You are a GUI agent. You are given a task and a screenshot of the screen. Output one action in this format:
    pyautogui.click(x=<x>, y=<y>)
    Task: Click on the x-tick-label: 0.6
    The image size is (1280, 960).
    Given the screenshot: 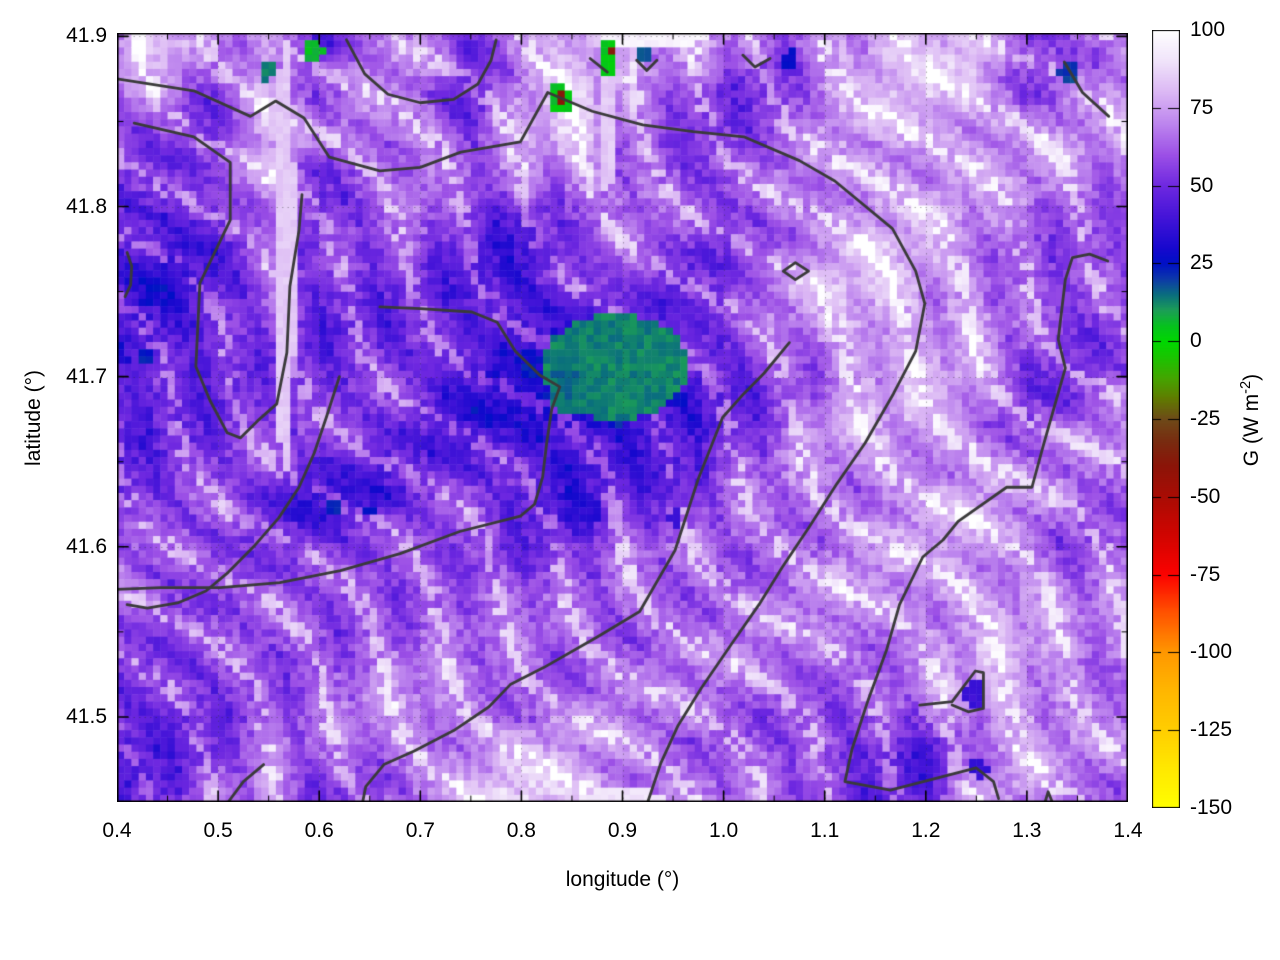 What is the action you would take?
    pyautogui.click(x=319, y=830)
    